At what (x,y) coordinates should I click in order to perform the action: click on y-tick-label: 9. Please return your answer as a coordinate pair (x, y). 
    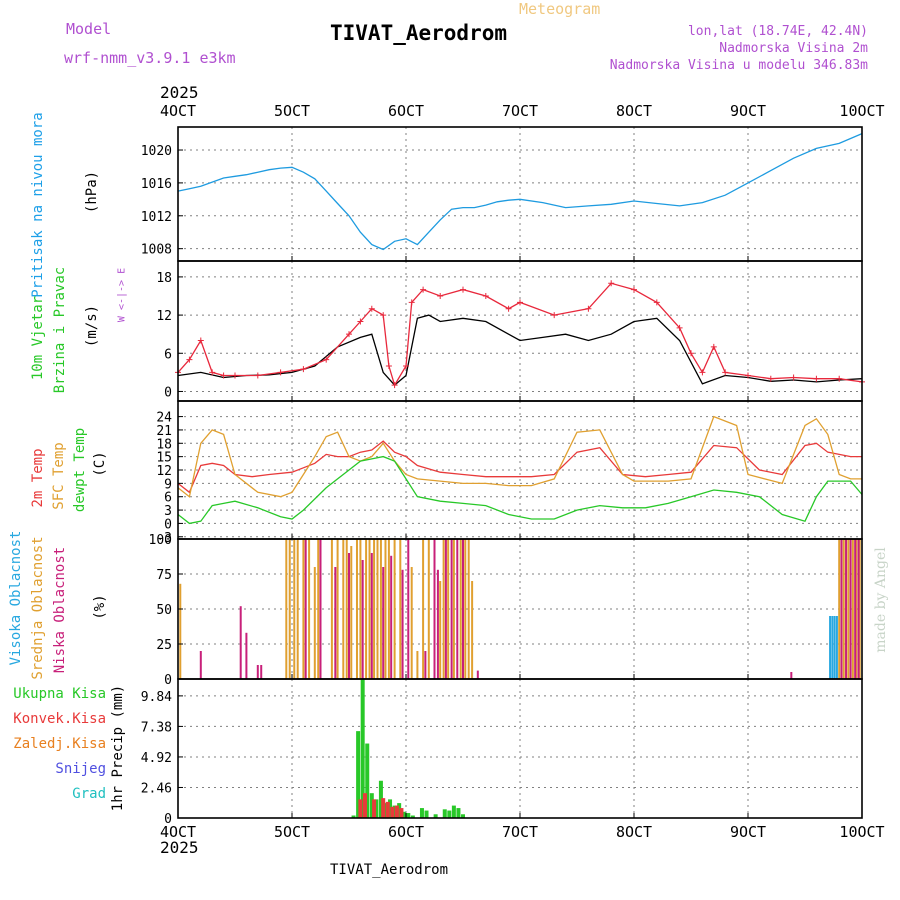
    Looking at the image, I should click on (168, 484).